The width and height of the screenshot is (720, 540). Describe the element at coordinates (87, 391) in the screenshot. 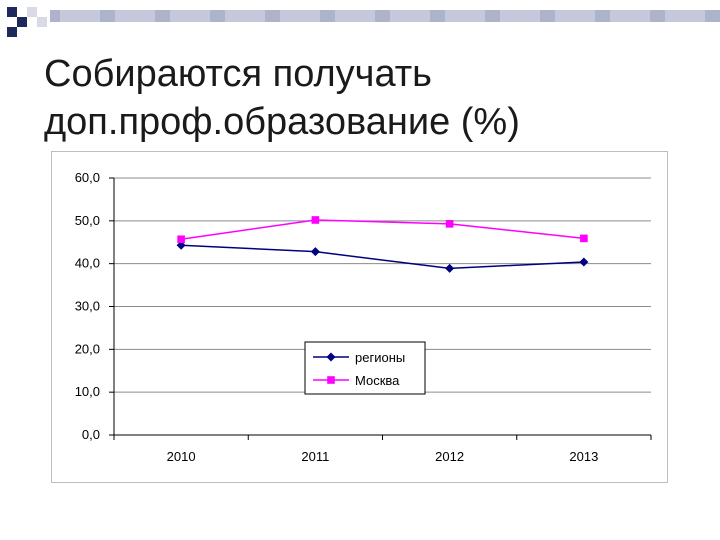

I see `y-tick-label: 10,0` at that location.